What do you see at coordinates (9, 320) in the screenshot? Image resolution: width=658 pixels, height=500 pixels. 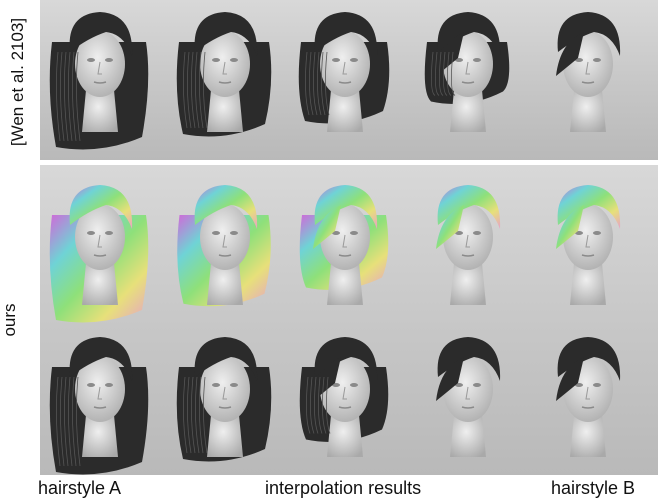 I see `row-label-ours: ours` at bounding box center [9, 320].